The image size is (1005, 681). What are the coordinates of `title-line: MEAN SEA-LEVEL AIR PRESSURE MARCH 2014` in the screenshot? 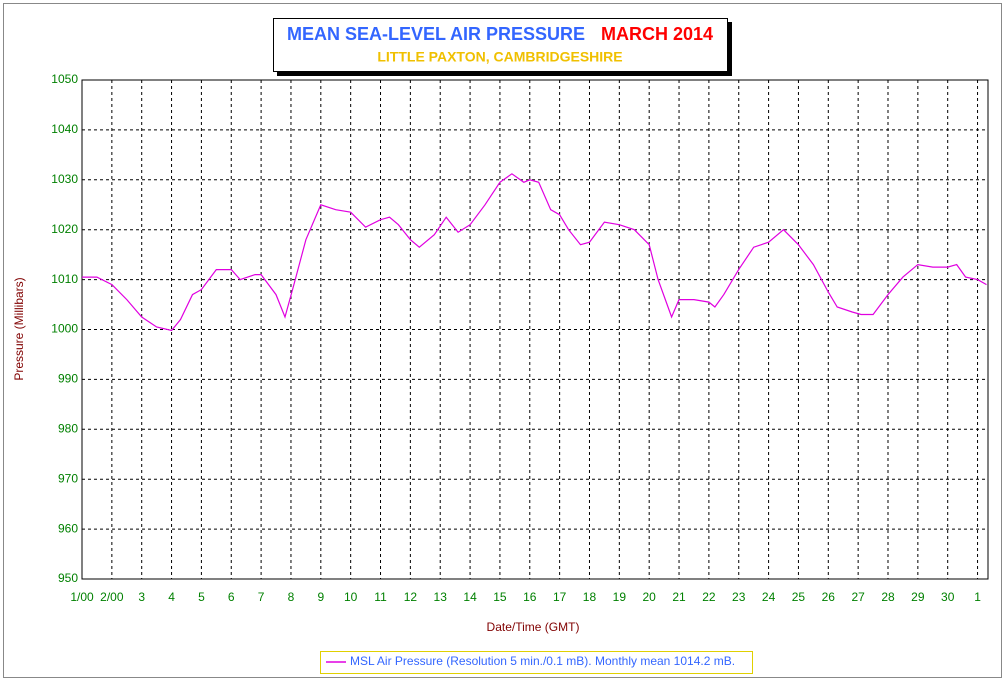 It's located at (500, 34).